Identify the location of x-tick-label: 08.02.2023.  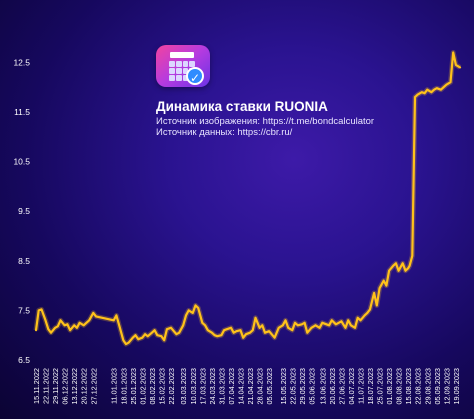
(152, 386).